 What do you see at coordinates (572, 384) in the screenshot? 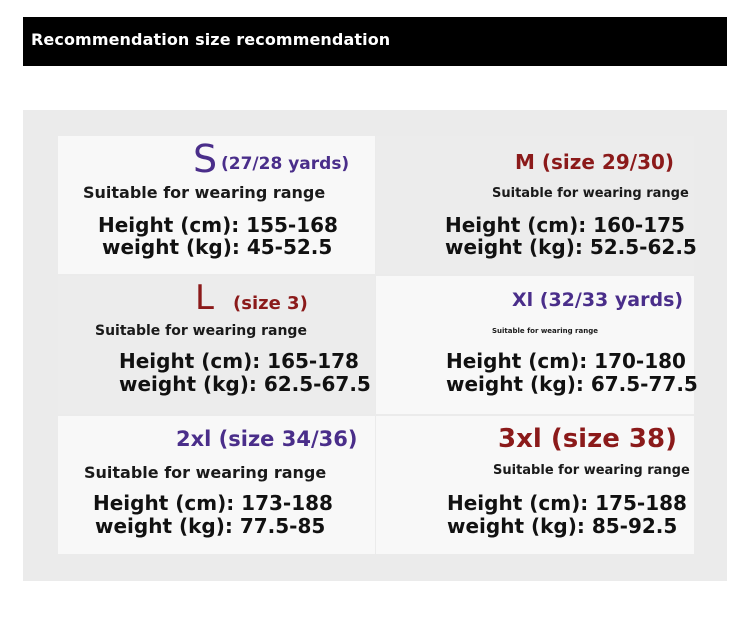
I see `weight-range: weight (kg): 67.5-77.5` at bounding box center [572, 384].